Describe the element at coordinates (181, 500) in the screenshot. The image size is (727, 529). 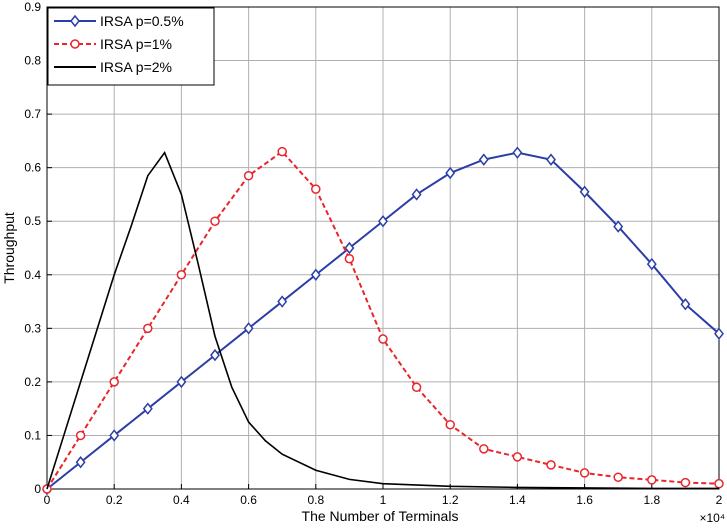
I see `x-tick-label: 0.4` at that location.